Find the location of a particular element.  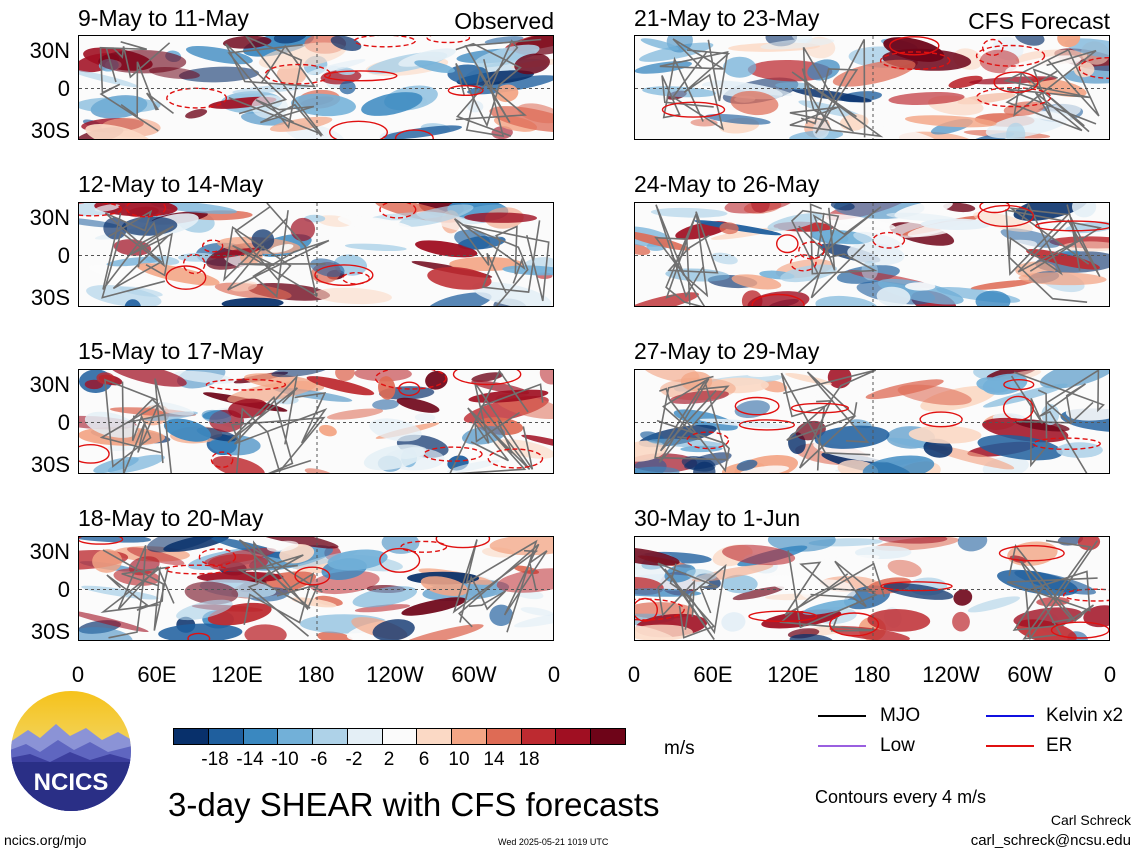

lon-label-r-120e: 120E is located at coordinates (793, 674).